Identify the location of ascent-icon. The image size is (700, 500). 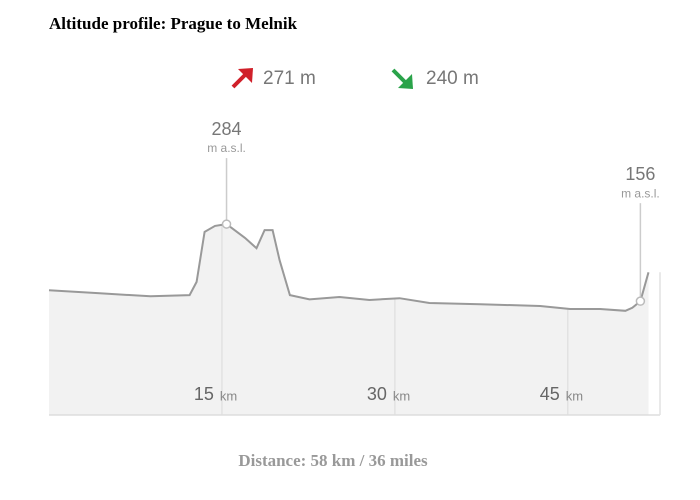
(242, 78).